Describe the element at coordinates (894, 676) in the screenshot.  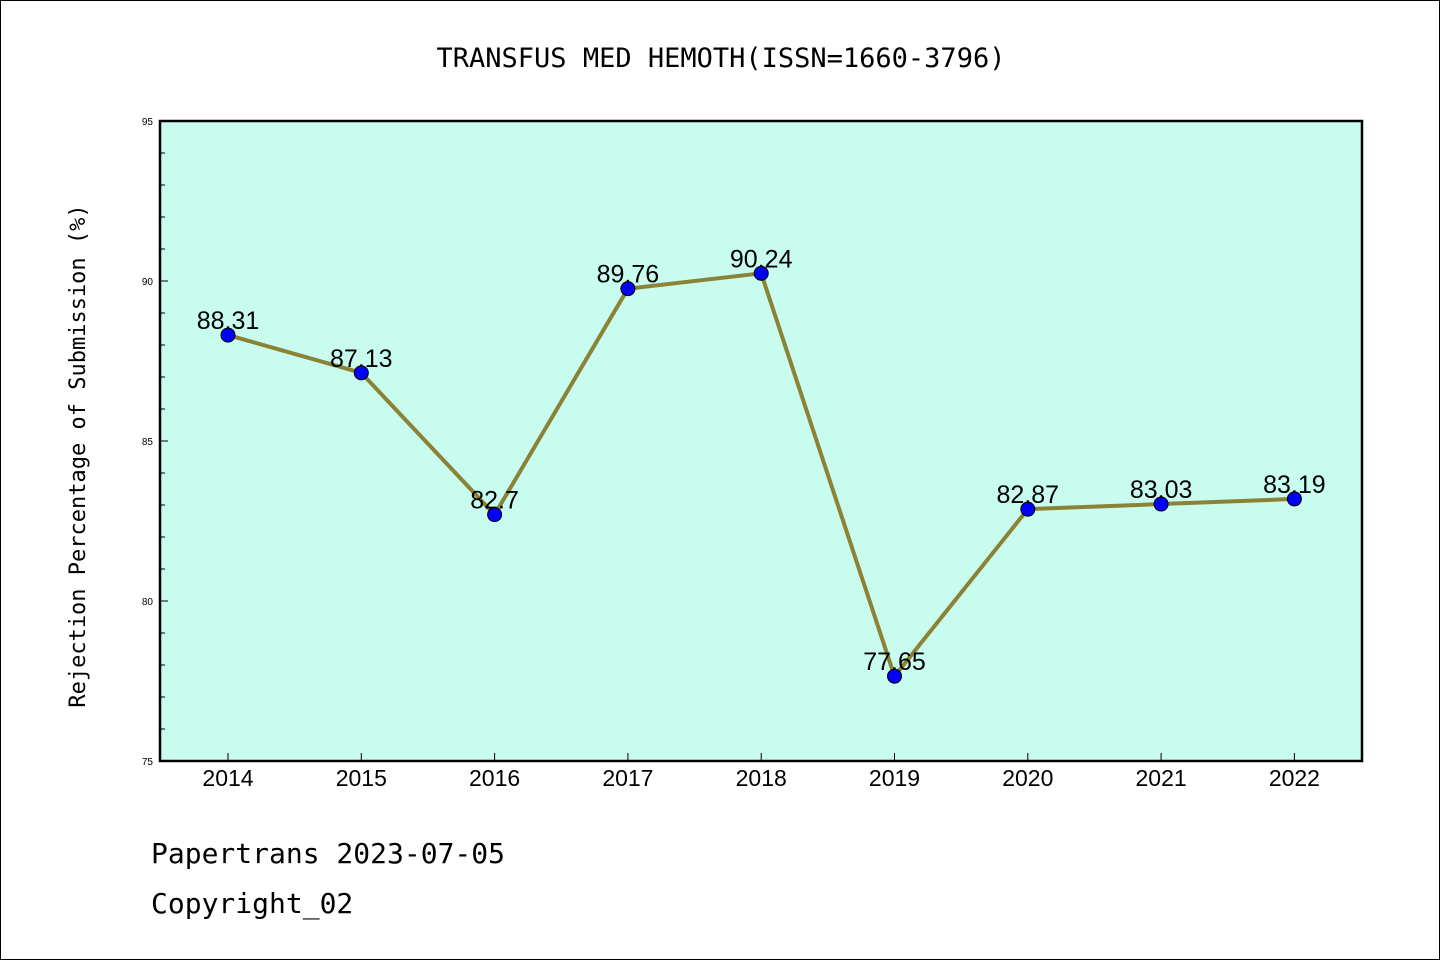
I see `data-point-2019` at that location.